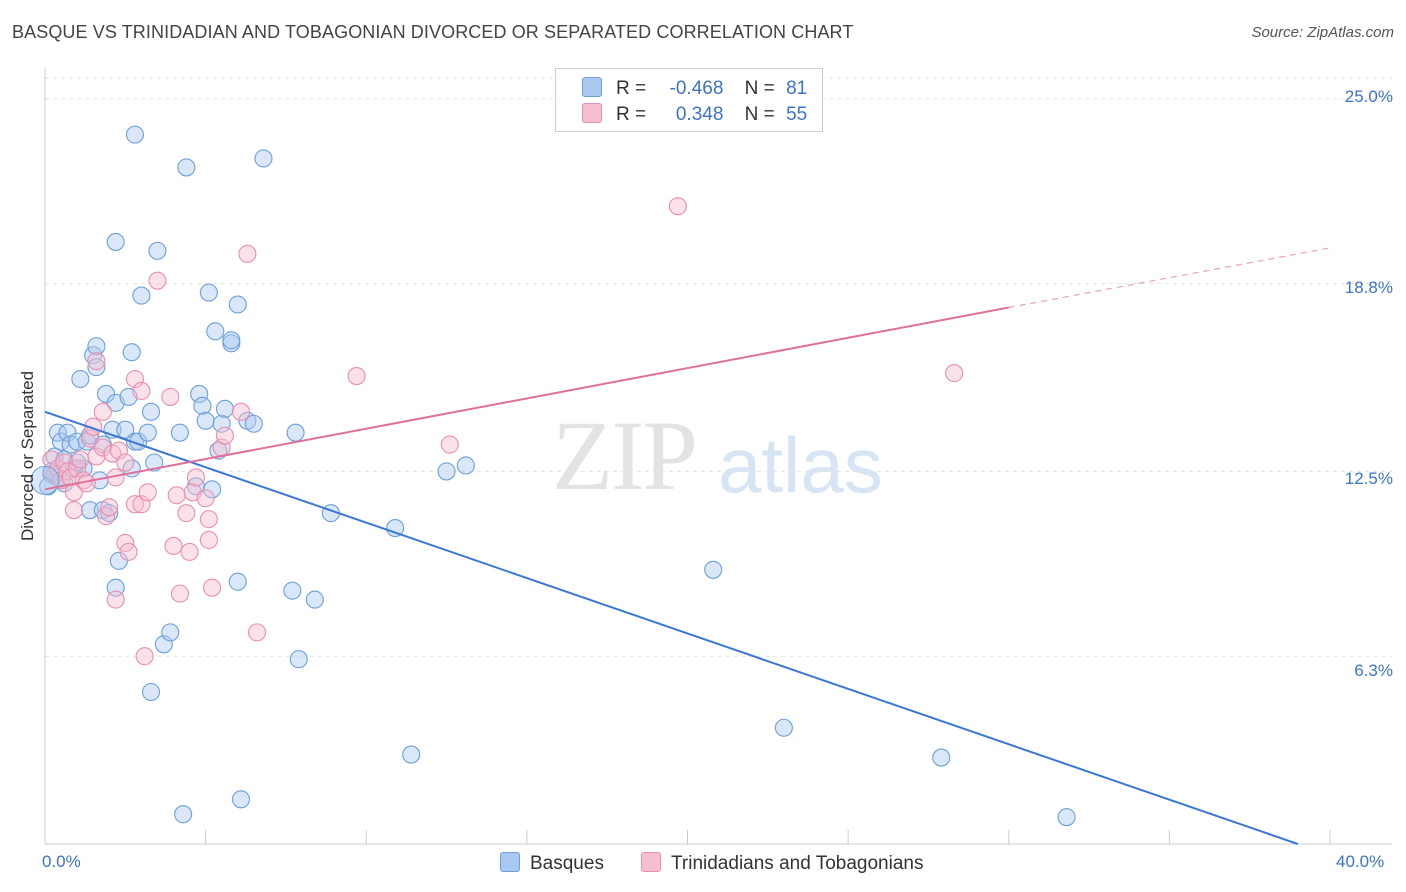  What do you see at coordinates (1169, 278) in the screenshot?
I see `trinidadian-trend-extension` at bounding box center [1169, 278].